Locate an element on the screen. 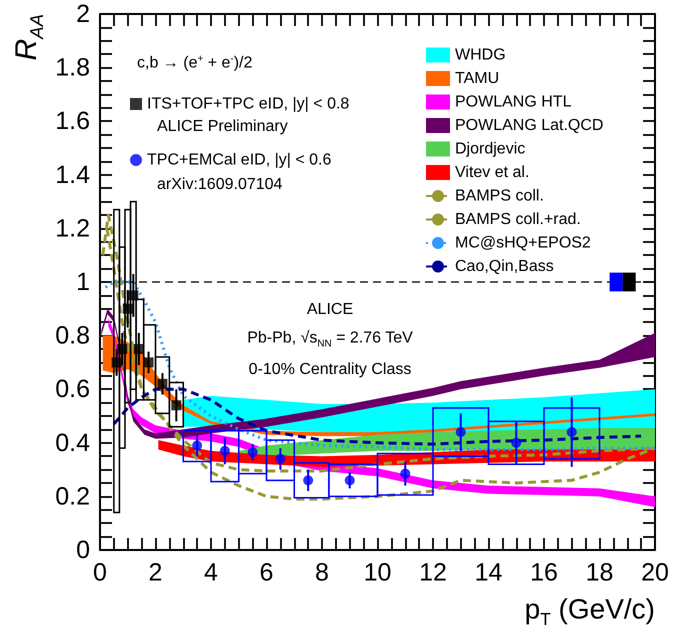  legend-label: POWLANG HTL is located at coordinates (513, 102).